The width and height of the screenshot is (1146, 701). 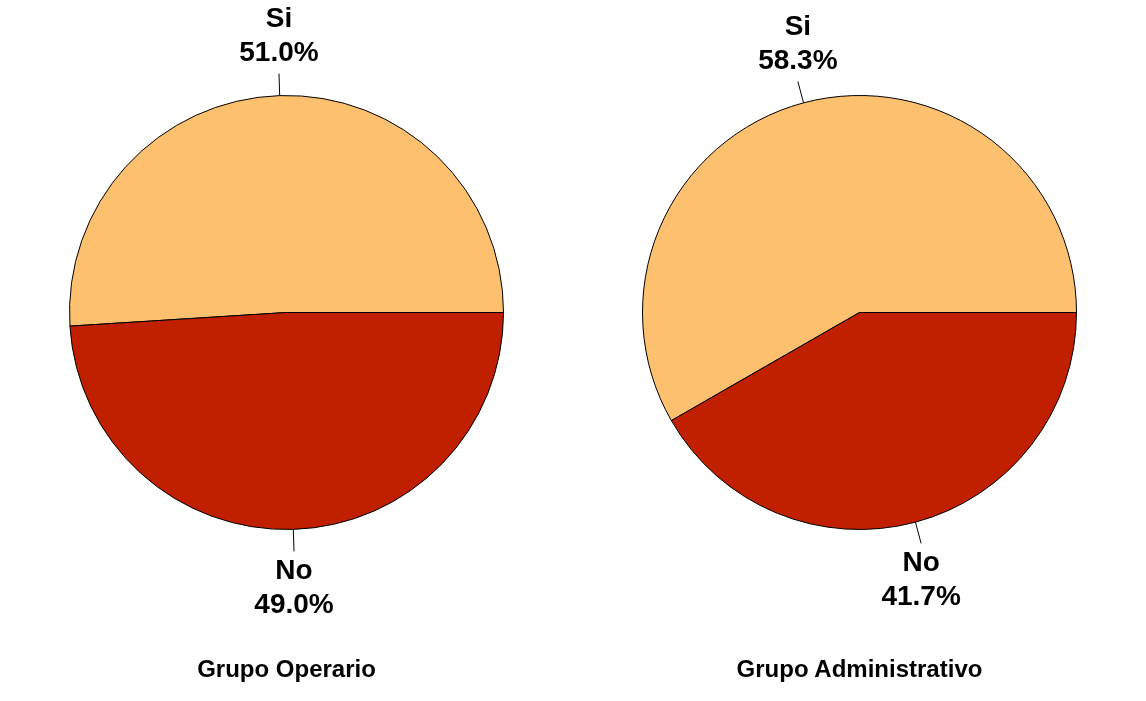 I want to click on data-label: 51.0%, so click(x=279, y=52).